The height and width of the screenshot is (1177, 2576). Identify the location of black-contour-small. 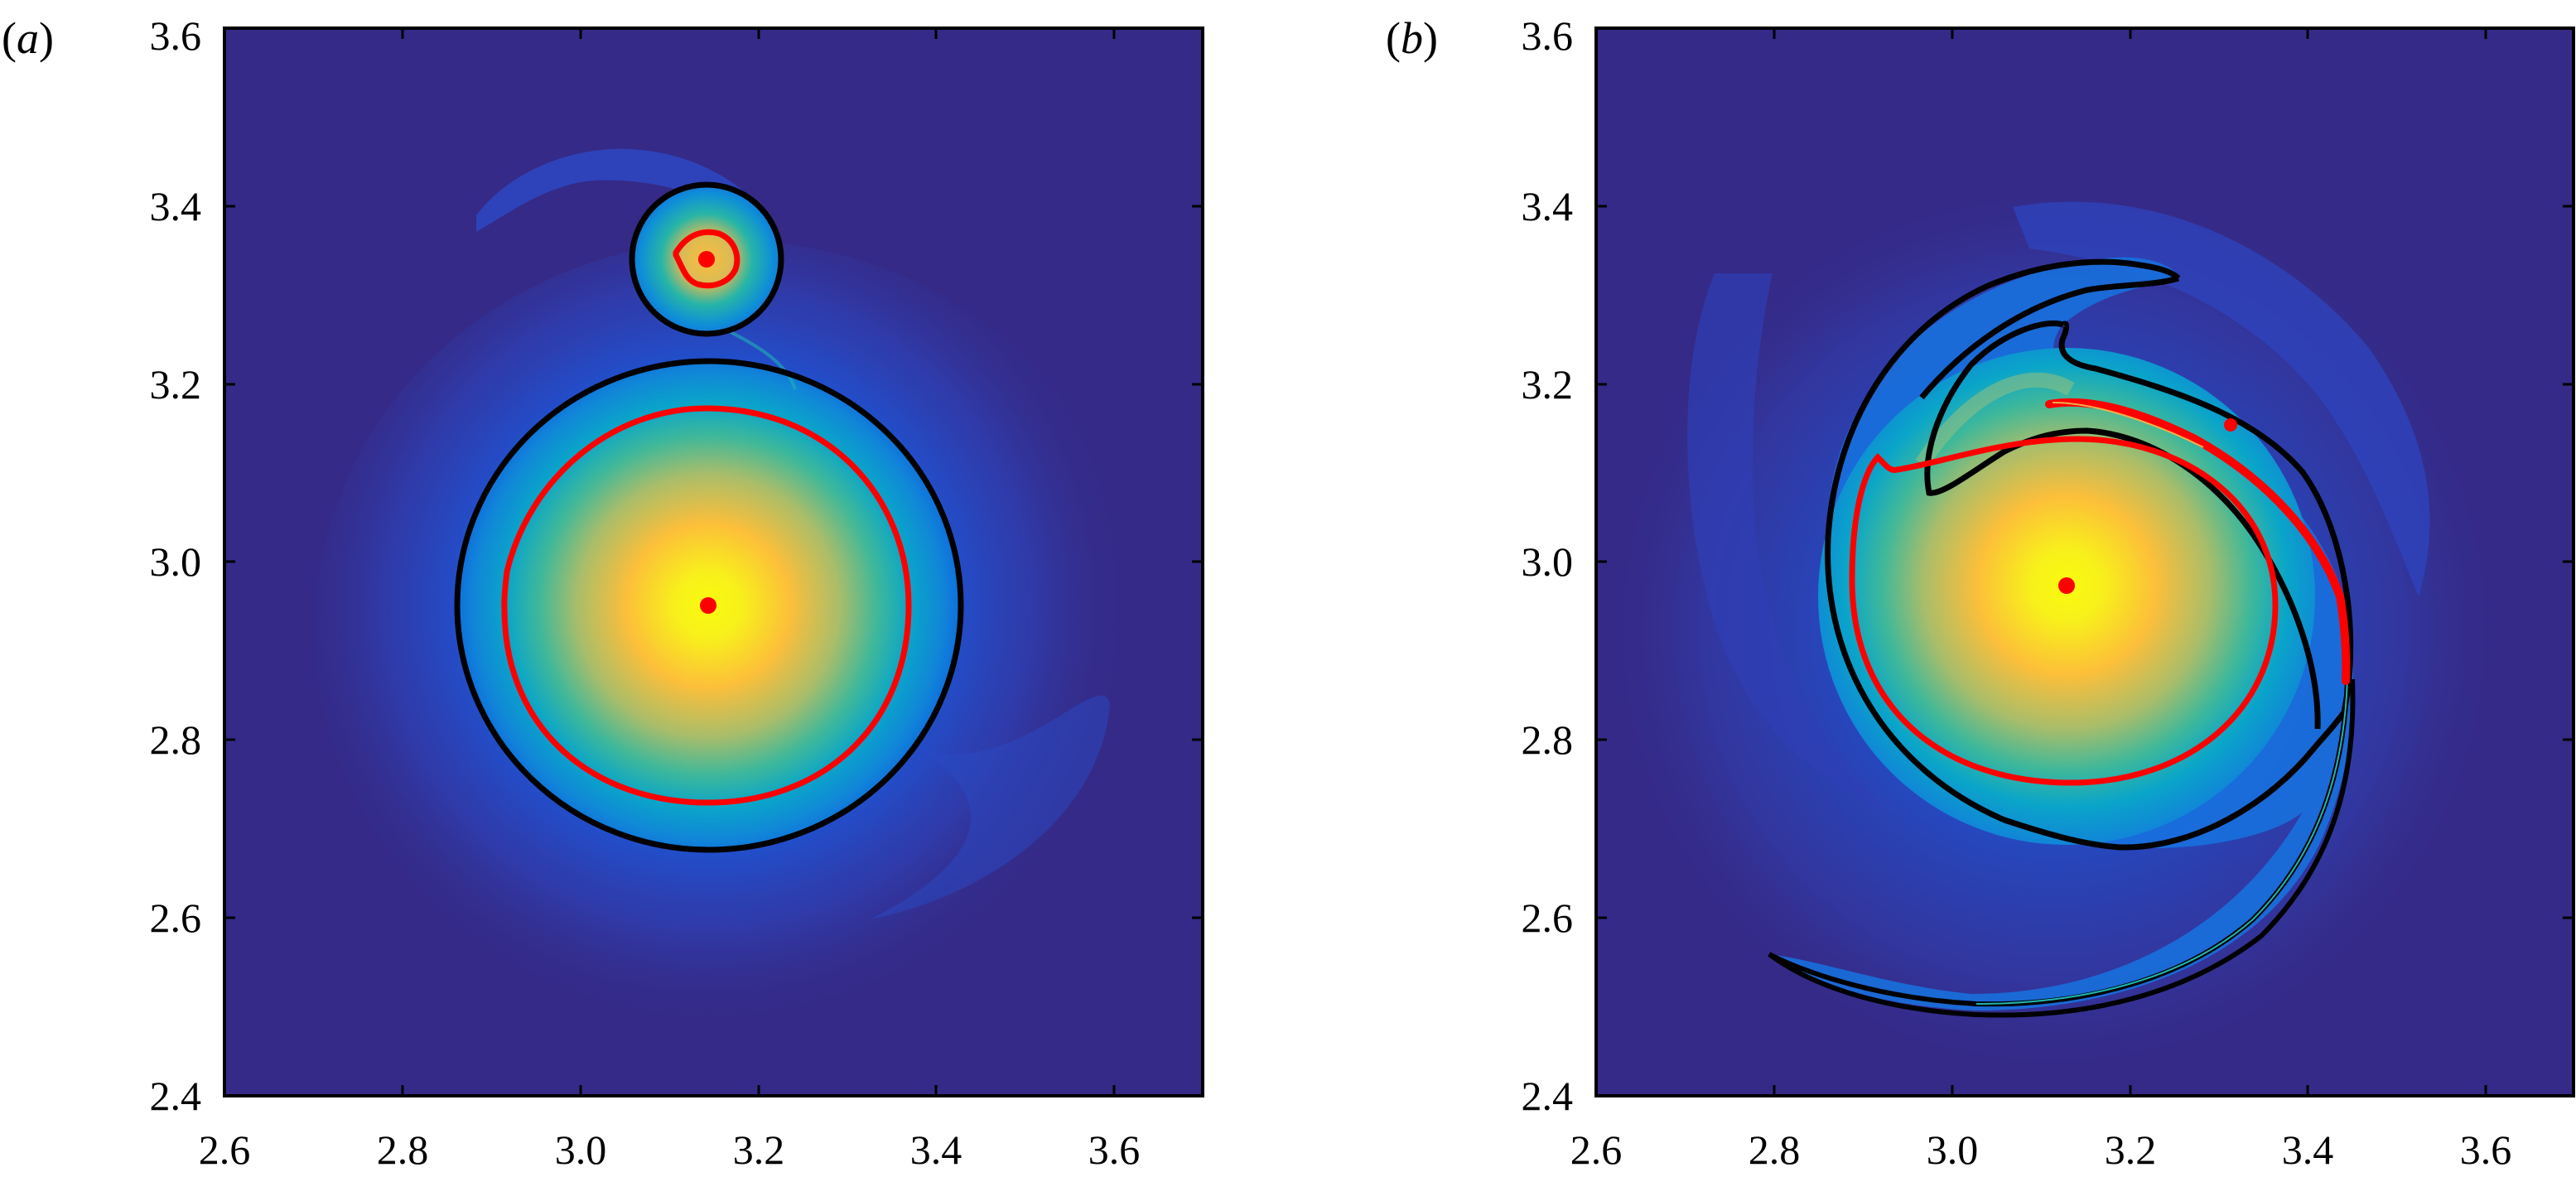
(706, 259).